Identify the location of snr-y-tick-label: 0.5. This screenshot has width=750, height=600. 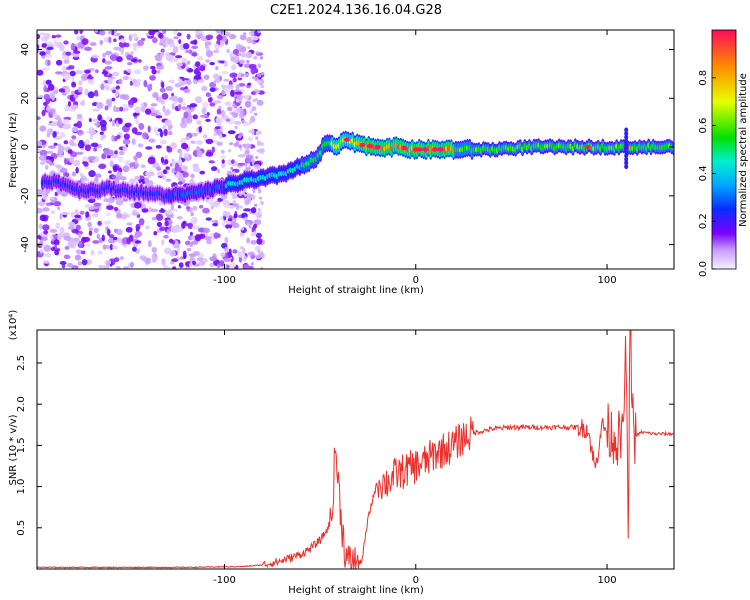
(21, 528).